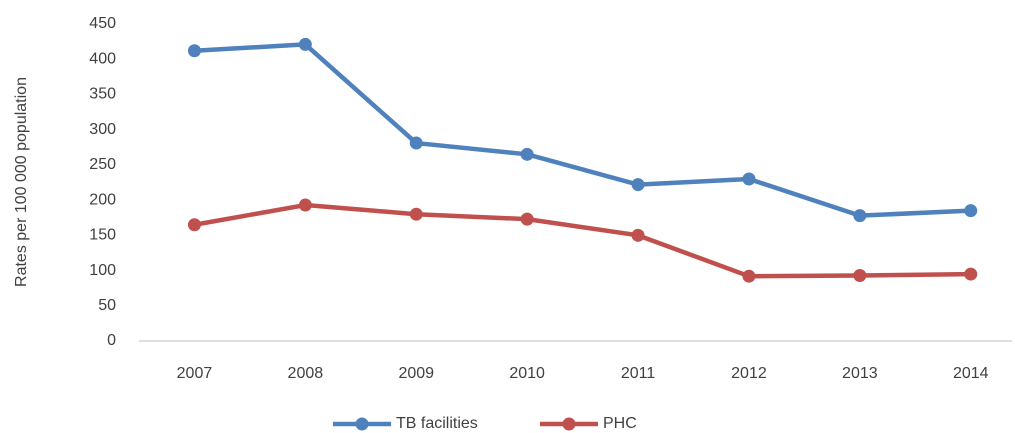 This screenshot has width=1015, height=433. What do you see at coordinates (527, 373) in the screenshot?
I see `x-tick-label: 2010` at bounding box center [527, 373].